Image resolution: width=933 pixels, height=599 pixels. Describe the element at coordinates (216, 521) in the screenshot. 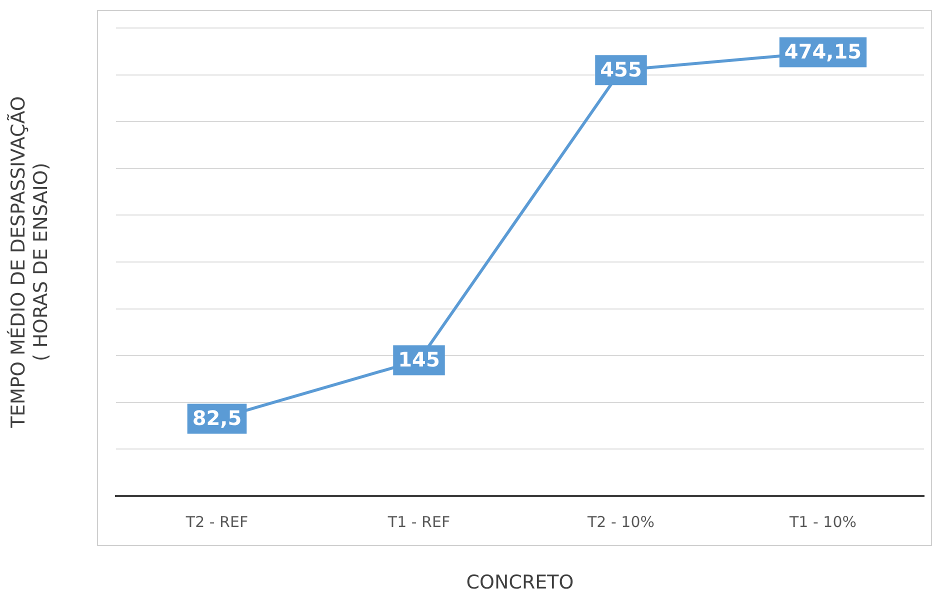

I see `x-tick-label: T2 - REF` at that location.